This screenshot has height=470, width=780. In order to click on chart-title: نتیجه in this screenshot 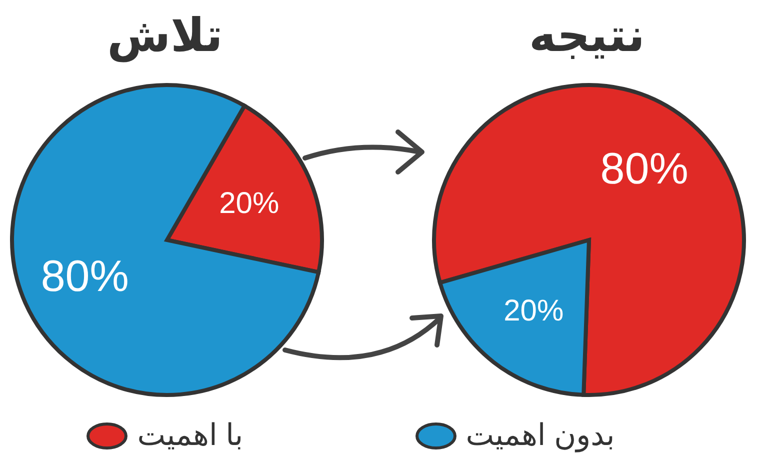, I will do `click(587, 35)`.